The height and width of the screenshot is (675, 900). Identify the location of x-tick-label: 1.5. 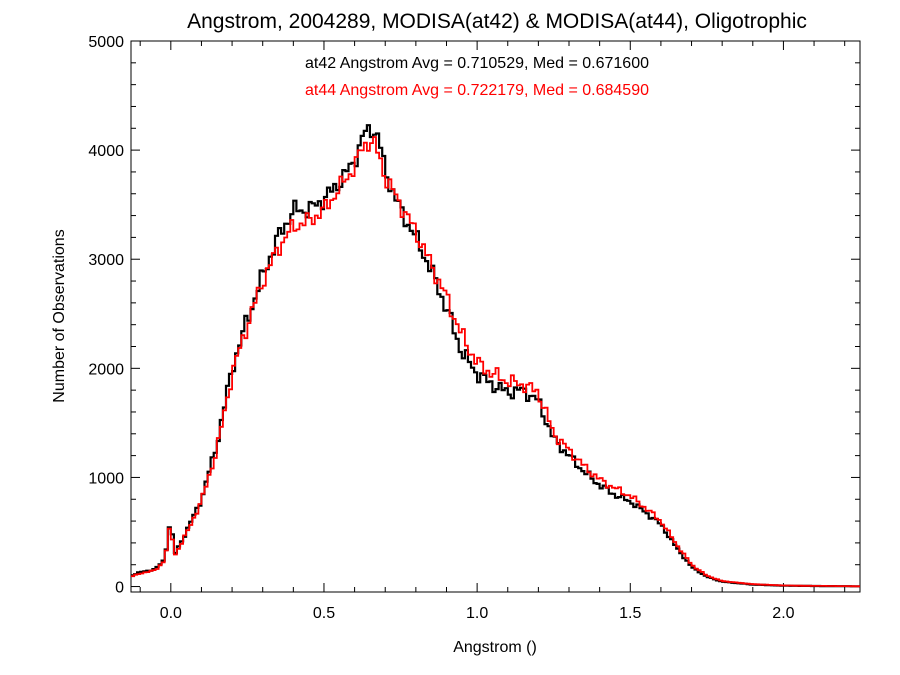
(630, 613).